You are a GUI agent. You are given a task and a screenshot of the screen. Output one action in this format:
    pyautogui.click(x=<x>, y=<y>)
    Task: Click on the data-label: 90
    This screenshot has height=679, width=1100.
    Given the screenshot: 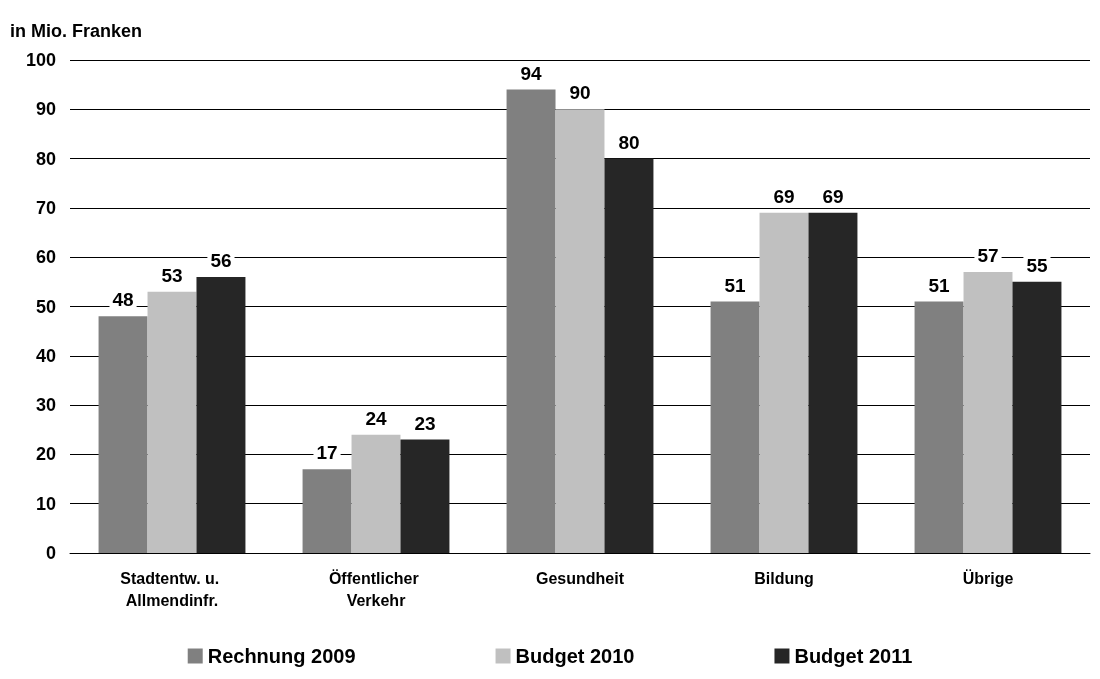 What is the action you would take?
    pyautogui.click(x=580, y=93)
    